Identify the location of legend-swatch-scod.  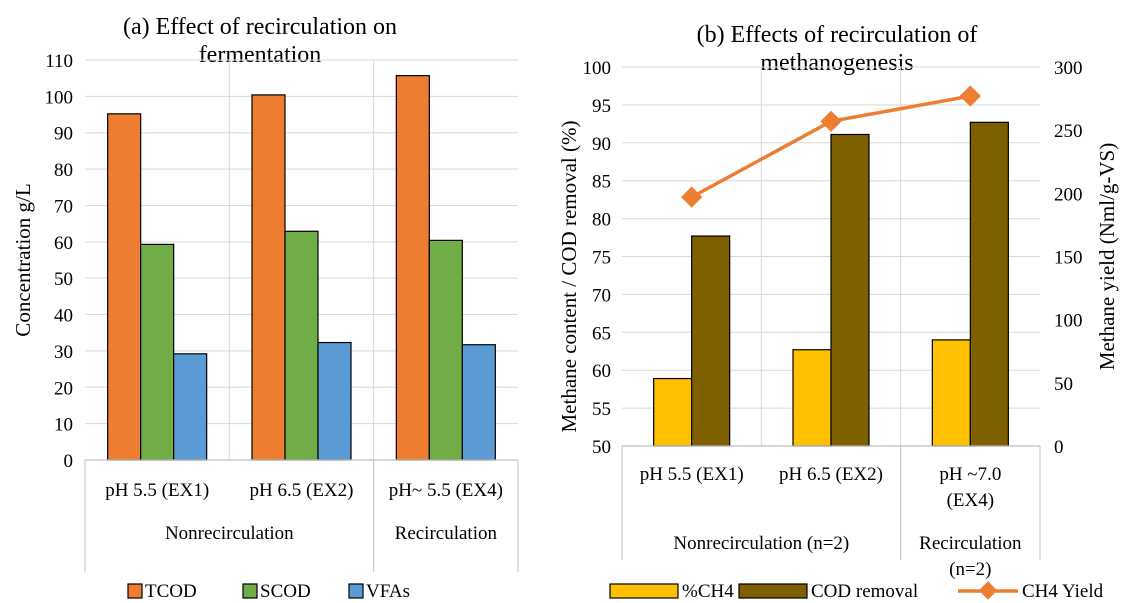
(250, 591).